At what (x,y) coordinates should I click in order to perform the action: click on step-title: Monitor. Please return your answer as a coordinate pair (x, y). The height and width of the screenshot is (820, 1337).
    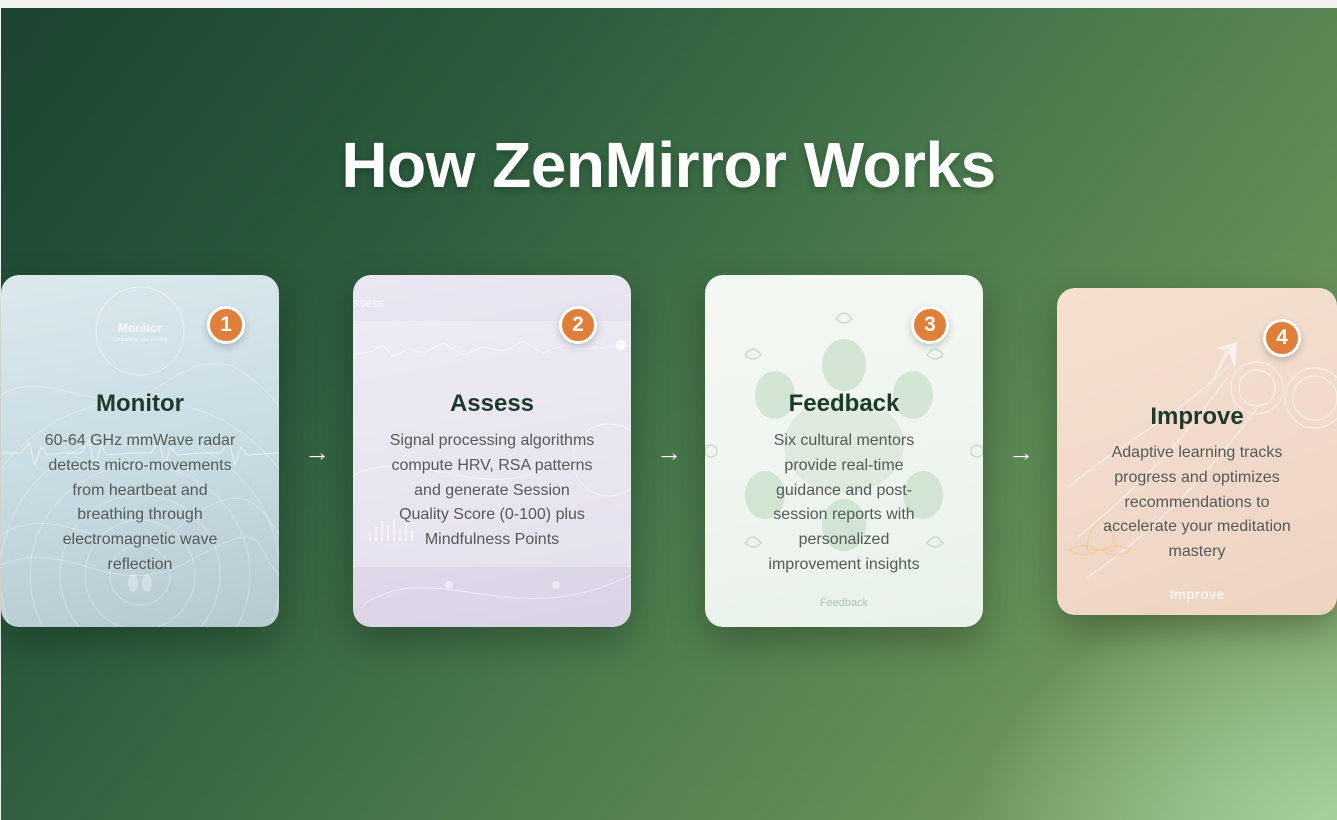
    Looking at the image, I should click on (140, 403).